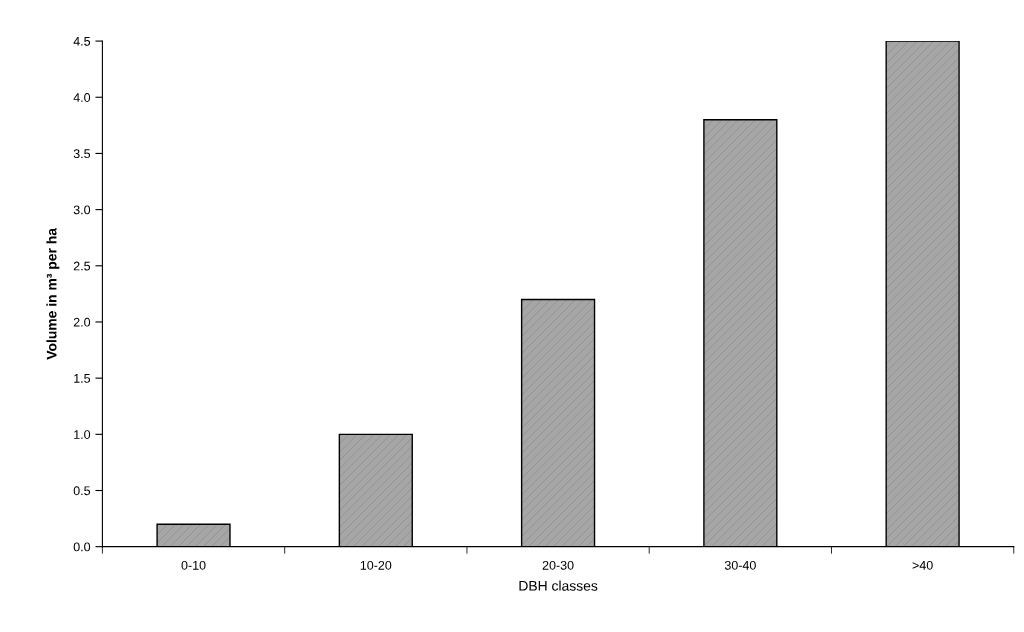 Image resolution: width=1024 pixels, height=632 pixels. What do you see at coordinates (740, 565) in the screenshot?
I see `x-tick-label: 30-40` at bounding box center [740, 565].